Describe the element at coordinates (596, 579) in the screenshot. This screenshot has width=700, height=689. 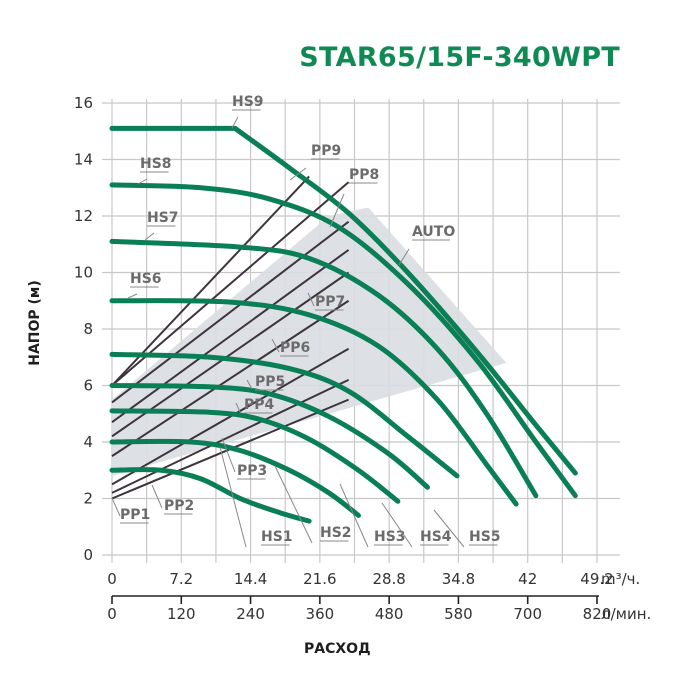
I see `x-tick-label-m3h: 49.2` at that location.